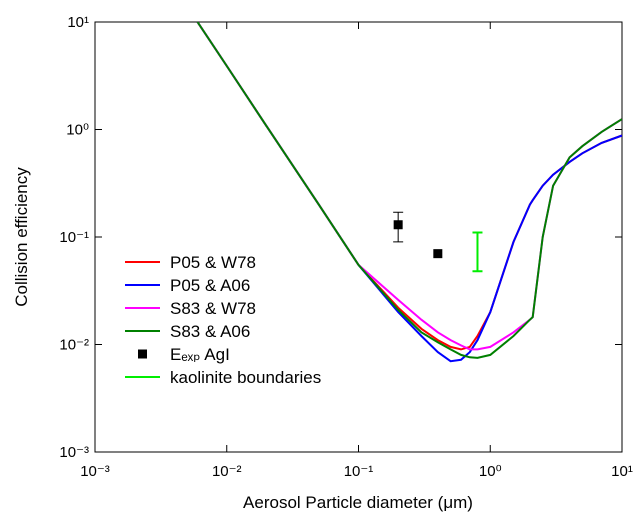  I want to click on legend-label: S83 & W78, so click(213, 308).